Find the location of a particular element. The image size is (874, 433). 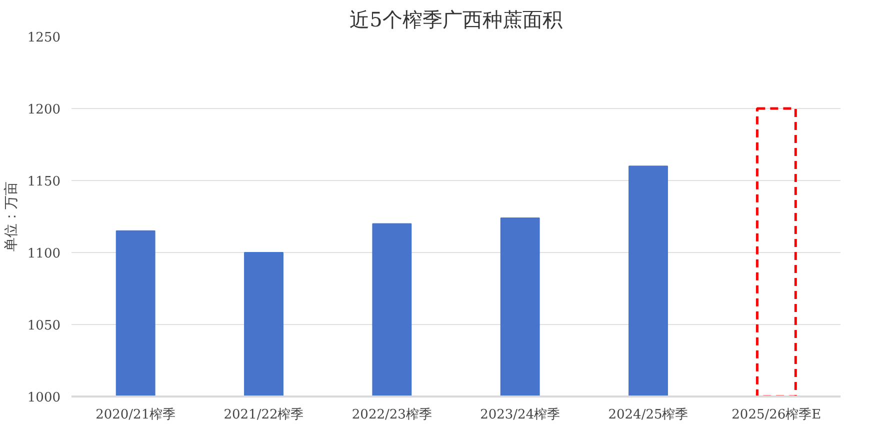

chart-title: 近5个榨季广西种蔗面积 is located at coordinates (456, 20).